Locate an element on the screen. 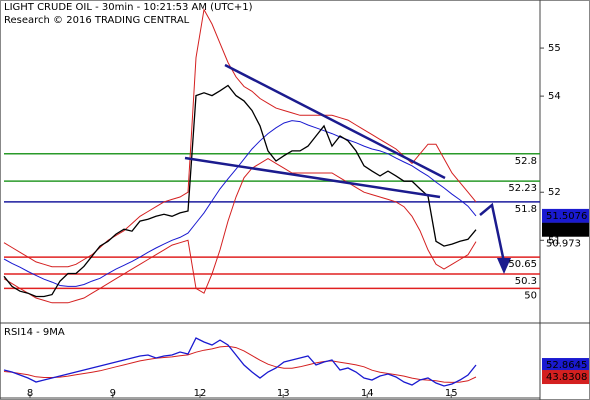 Image resolution: width=590 pixels, height=400 pixels. x-tick-label: 15 is located at coordinates (451, 393).